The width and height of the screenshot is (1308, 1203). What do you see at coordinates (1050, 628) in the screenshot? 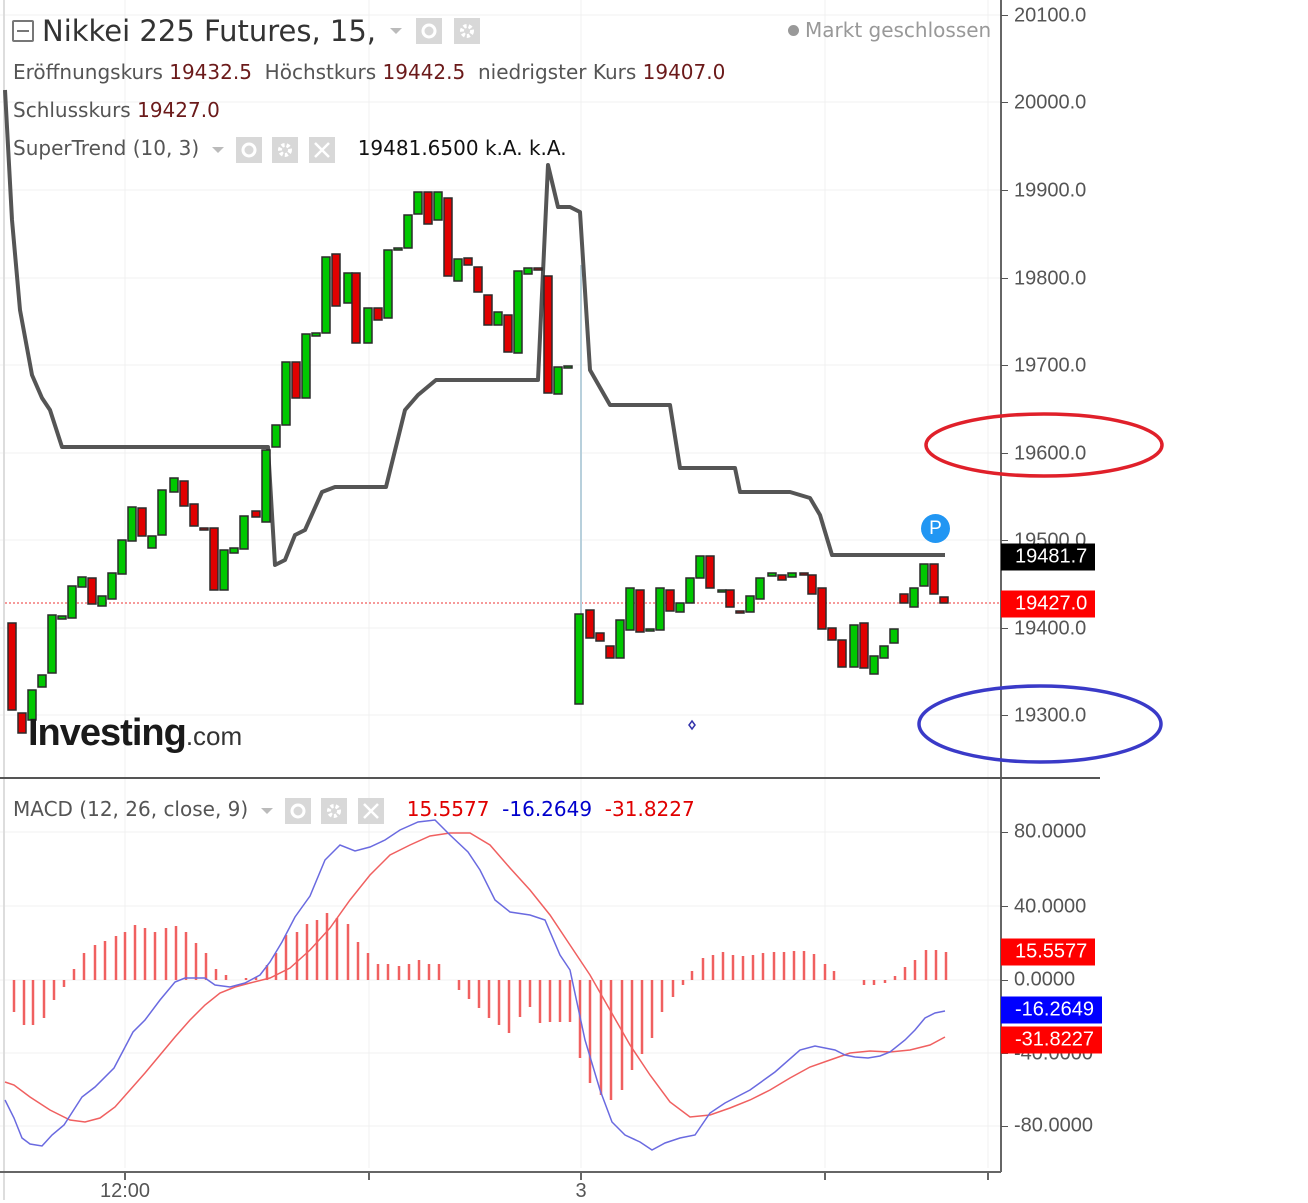
I see `price-tick: 19400.0` at bounding box center [1050, 628].